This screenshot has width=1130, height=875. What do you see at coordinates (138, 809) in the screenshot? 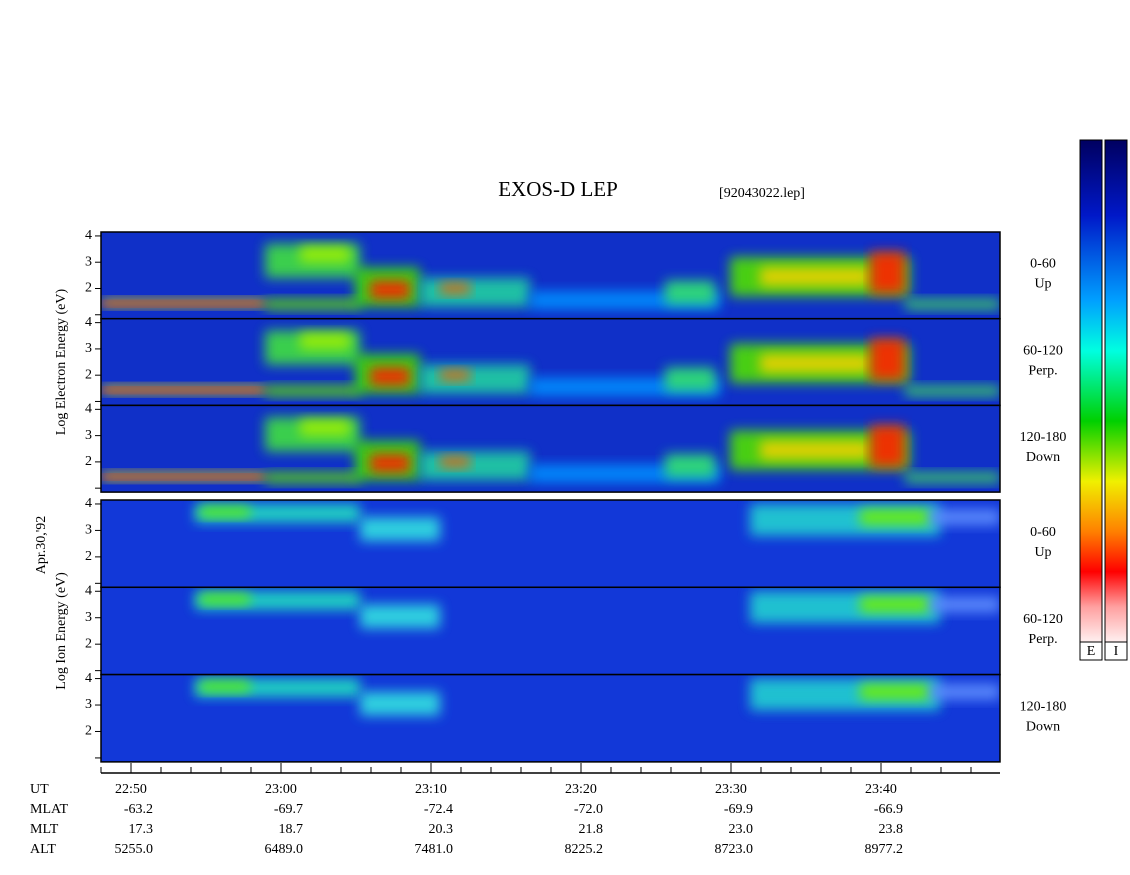
I see `row-value: -63.2` at bounding box center [138, 809].